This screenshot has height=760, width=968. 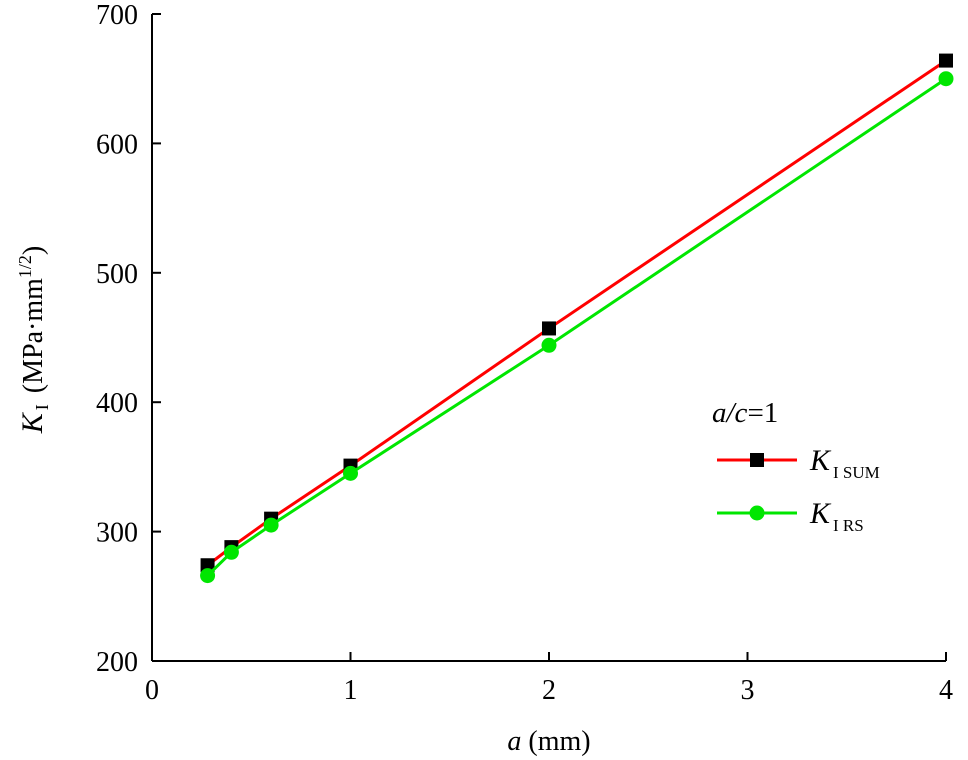 What do you see at coordinates (762, 413) in the screenshot?
I see `legend-title-rest: =1` at bounding box center [762, 413].